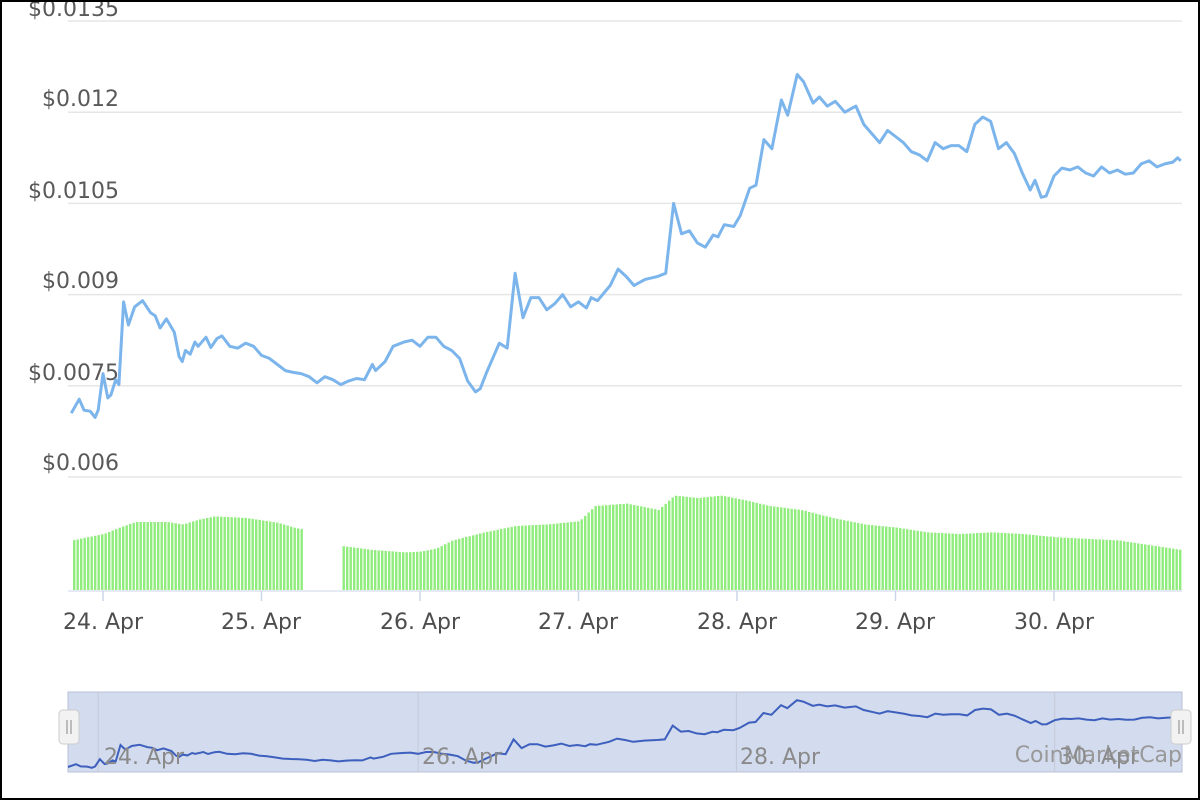 The height and width of the screenshot is (802, 1200). I want to click on x-tick-label: 26. Apr, so click(420, 622).